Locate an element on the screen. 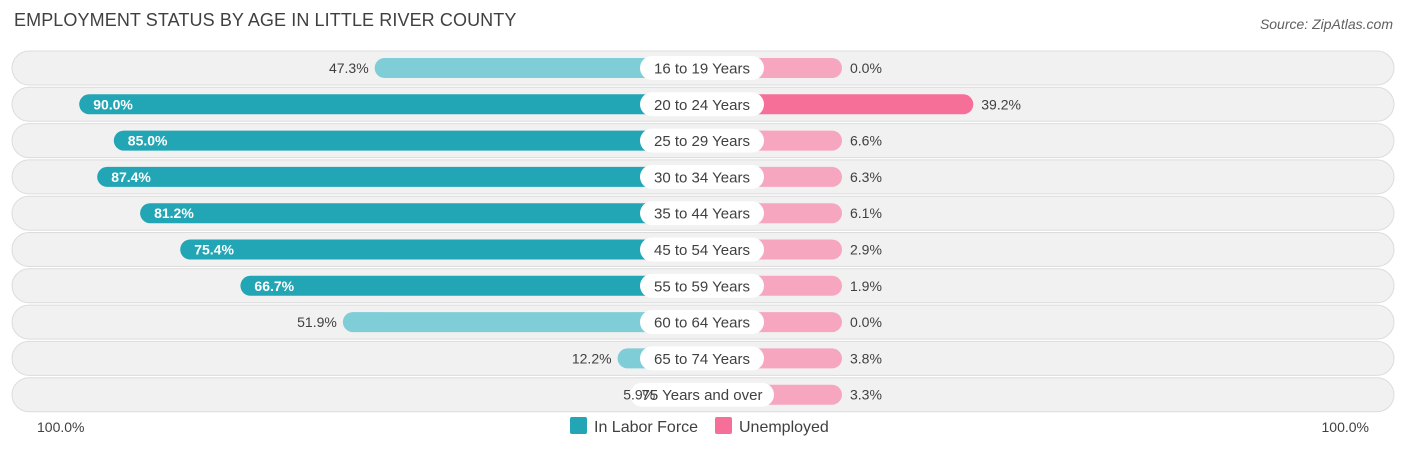  value-label-labor-force: 12.2% is located at coordinates (592, 358).